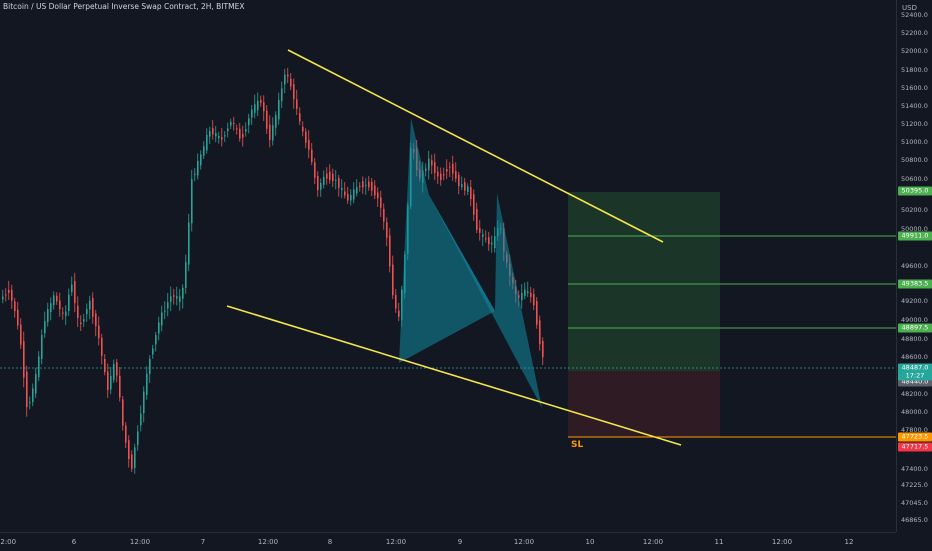 The image size is (932, 551). I want to click on price-tick-label: 51000.0, so click(914, 142).